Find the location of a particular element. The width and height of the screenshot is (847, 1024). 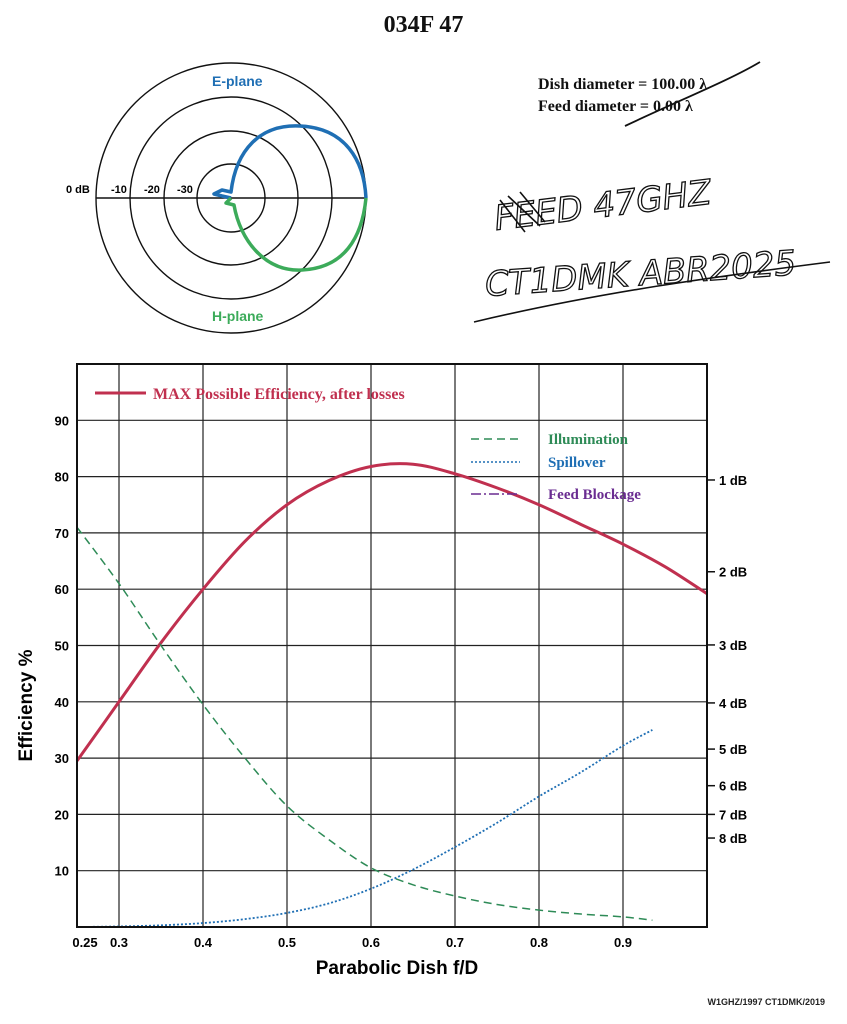

legend-label-max-efficiency: MAX Possible Efficiency, after losses is located at coordinates (279, 394).